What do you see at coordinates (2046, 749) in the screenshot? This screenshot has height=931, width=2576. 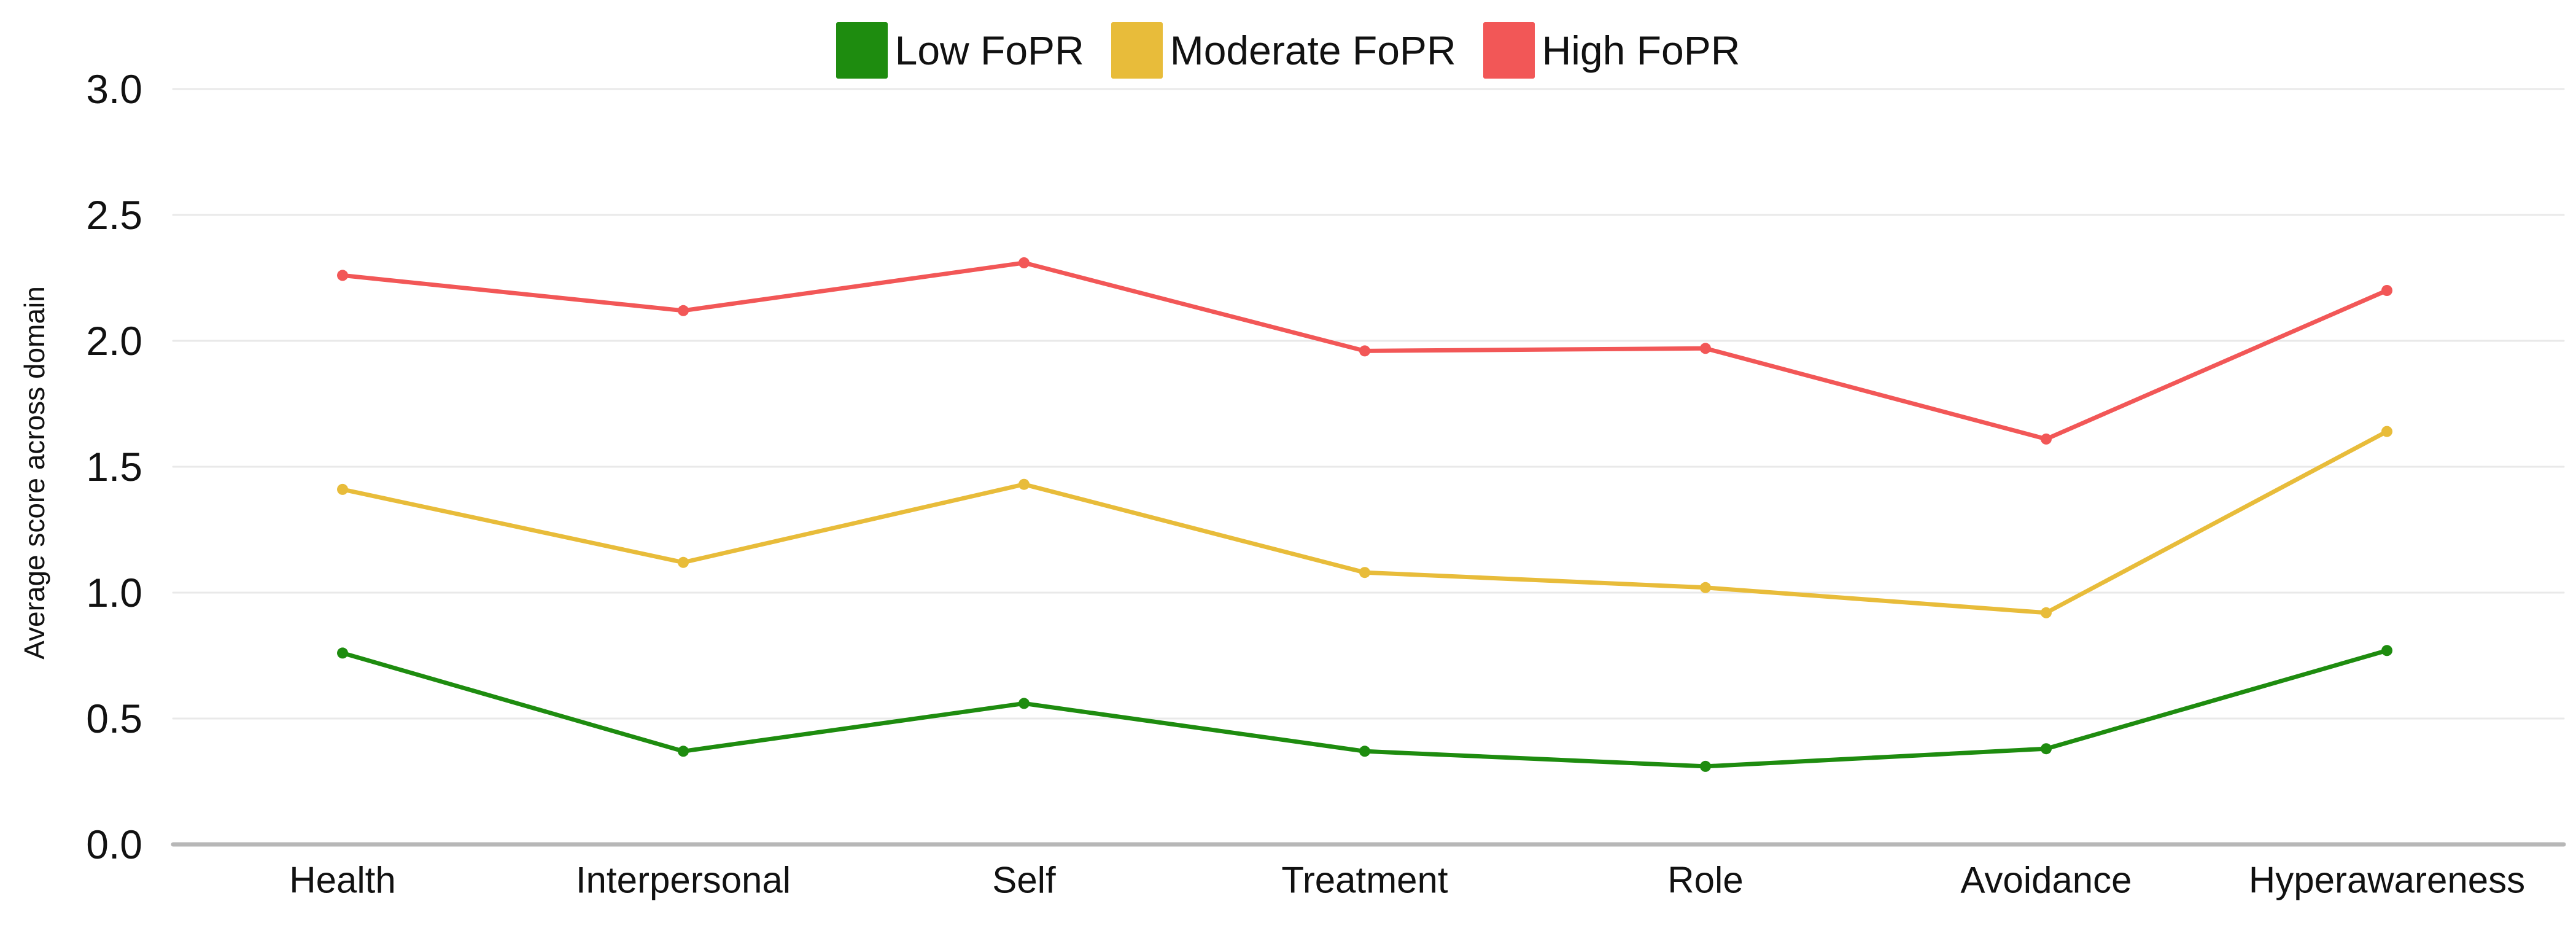 I see `data-point-low-fopr-avoidance` at bounding box center [2046, 749].